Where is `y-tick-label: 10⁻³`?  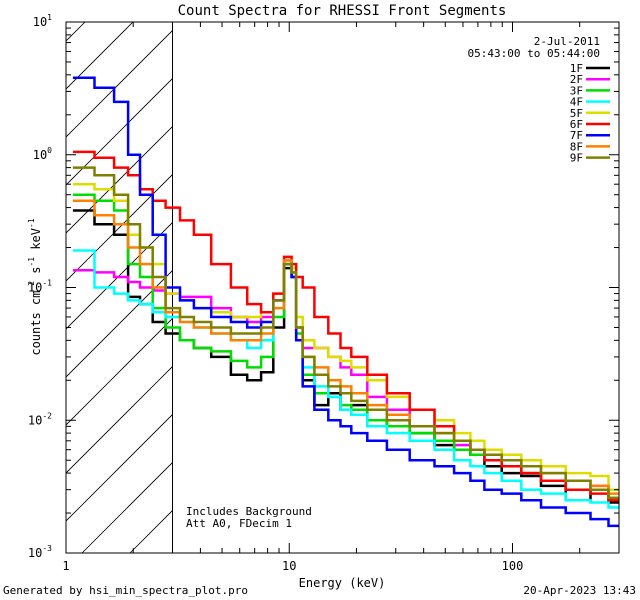 y-tick-label: 10⁻³ is located at coordinates (40, 552).